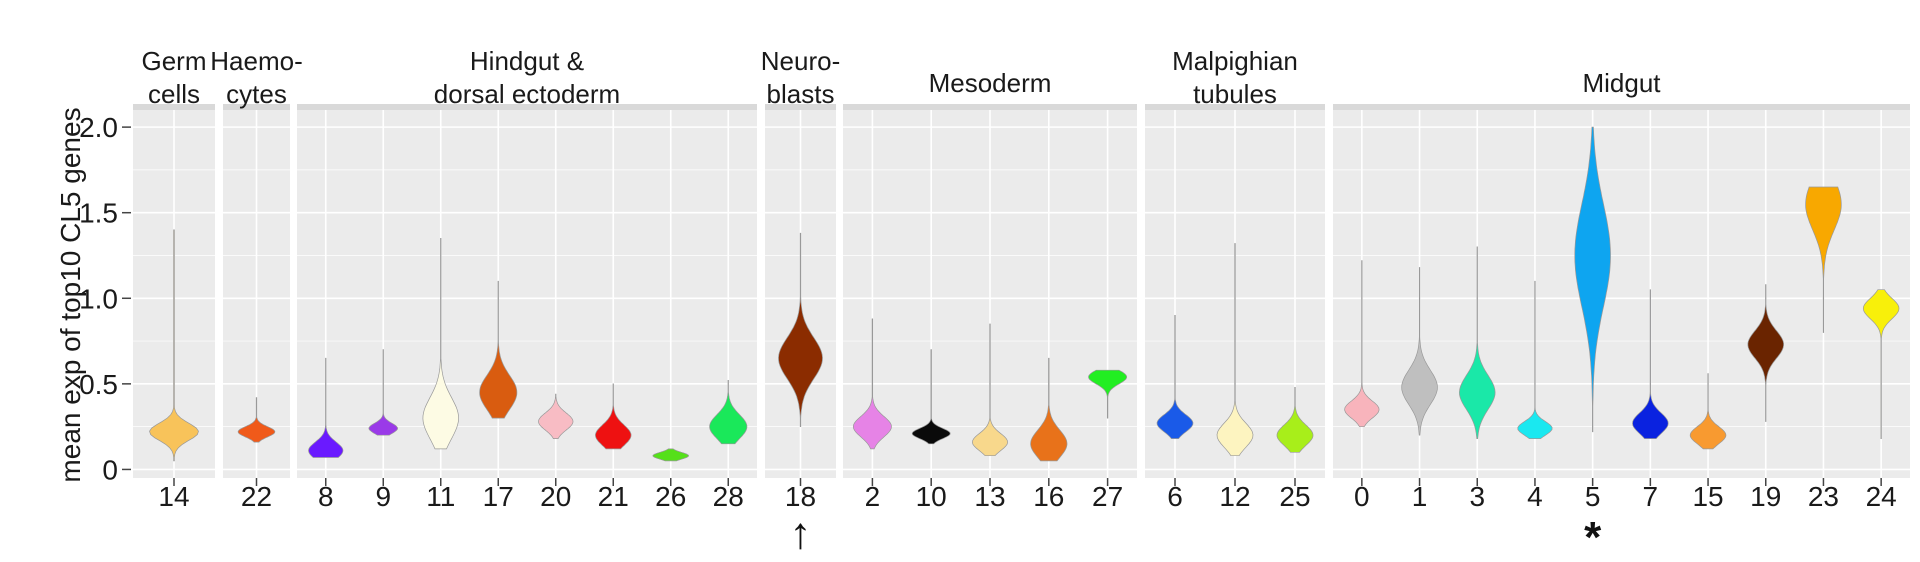  I want to click on panel-title: cells, so click(174, 94).